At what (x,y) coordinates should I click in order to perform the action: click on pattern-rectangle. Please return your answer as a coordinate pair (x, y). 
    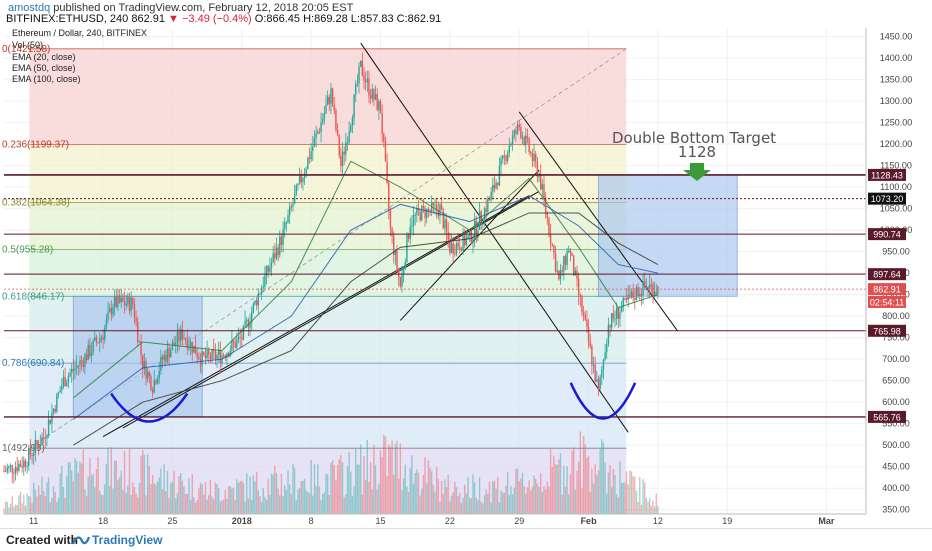
    Looking at the image, I should click on (137, 356).